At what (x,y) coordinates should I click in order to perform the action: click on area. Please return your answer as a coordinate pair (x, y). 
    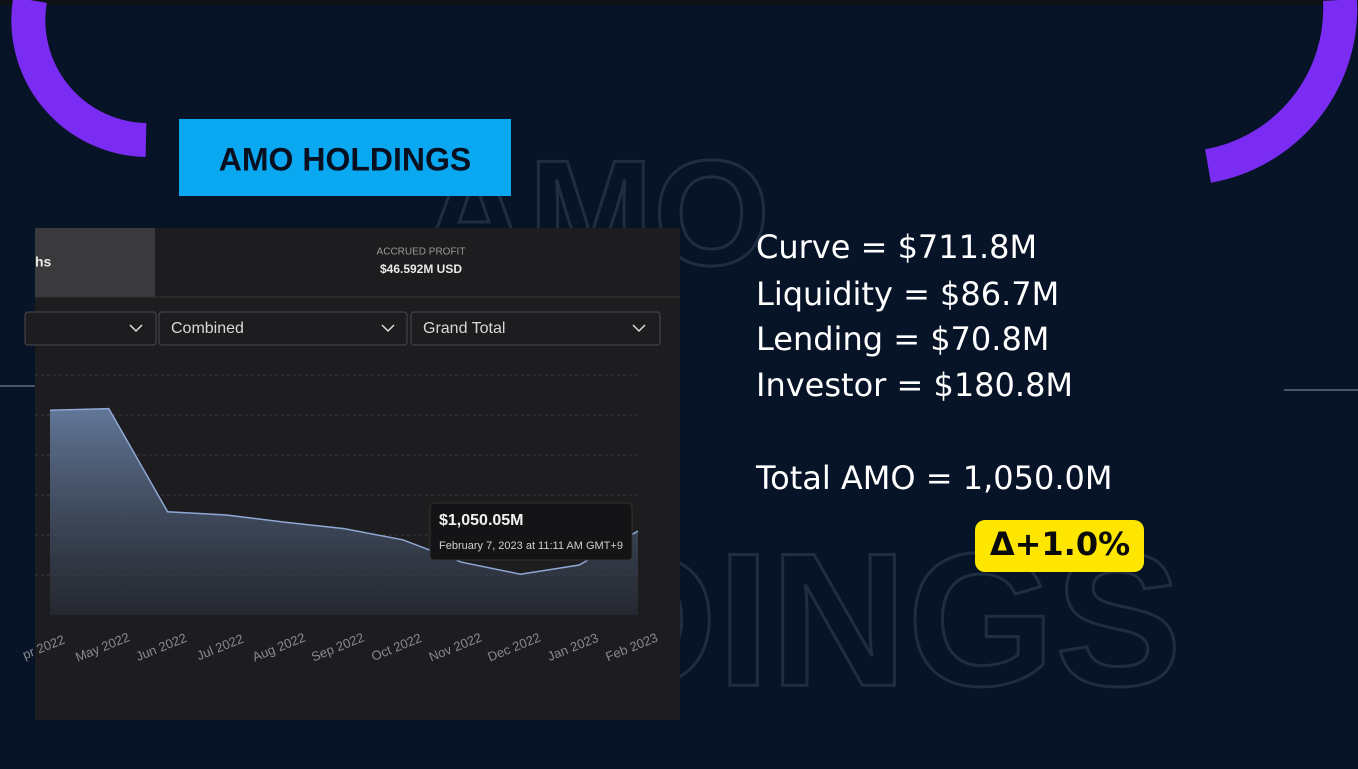
    Looking at the image, I should click on (344, 511).